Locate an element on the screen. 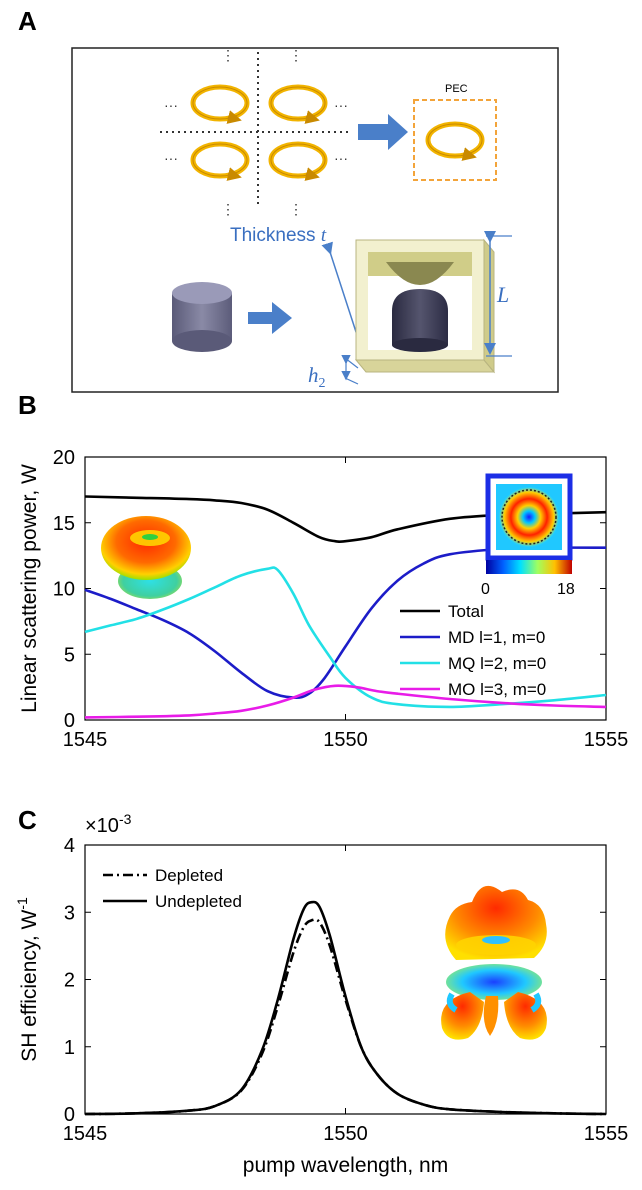  panel-b-letter: B is located at coordinates (27, 405).